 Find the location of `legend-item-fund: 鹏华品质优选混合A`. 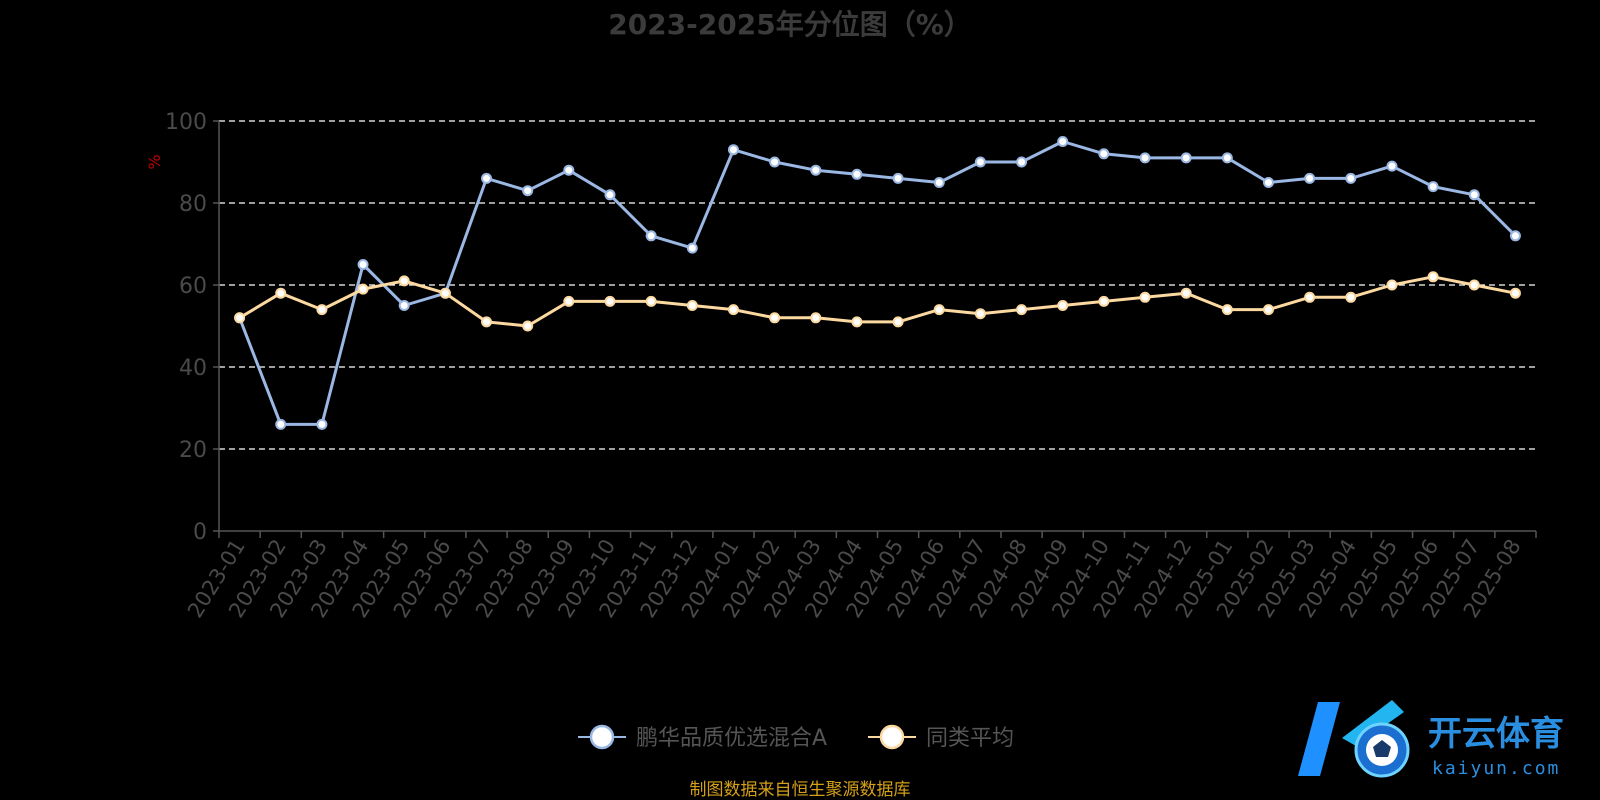

legend-item-fund: 鹏华品质优选混合A is located at coordinates (702, 737).